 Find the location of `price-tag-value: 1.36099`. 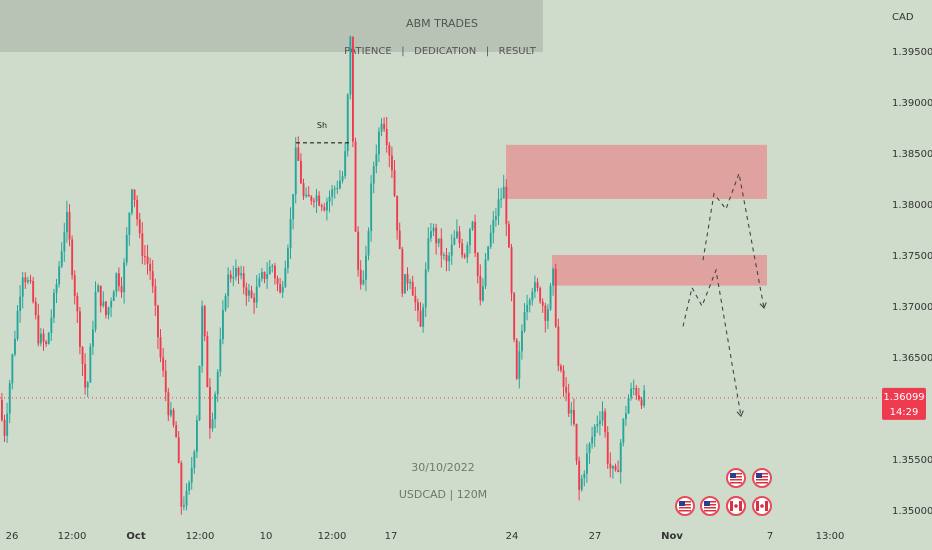

price-tag-value: 1.36099 is located at coordinates (903, 397).